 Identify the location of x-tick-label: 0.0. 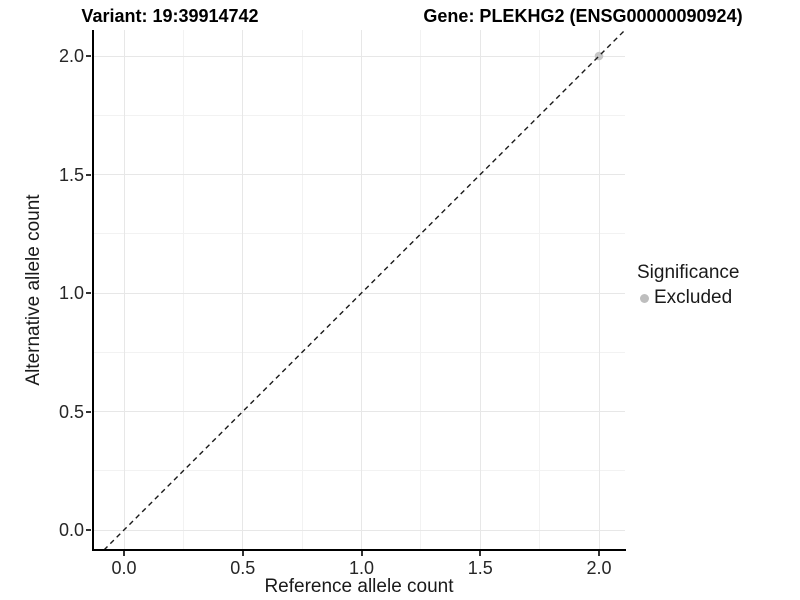
(124, 568).